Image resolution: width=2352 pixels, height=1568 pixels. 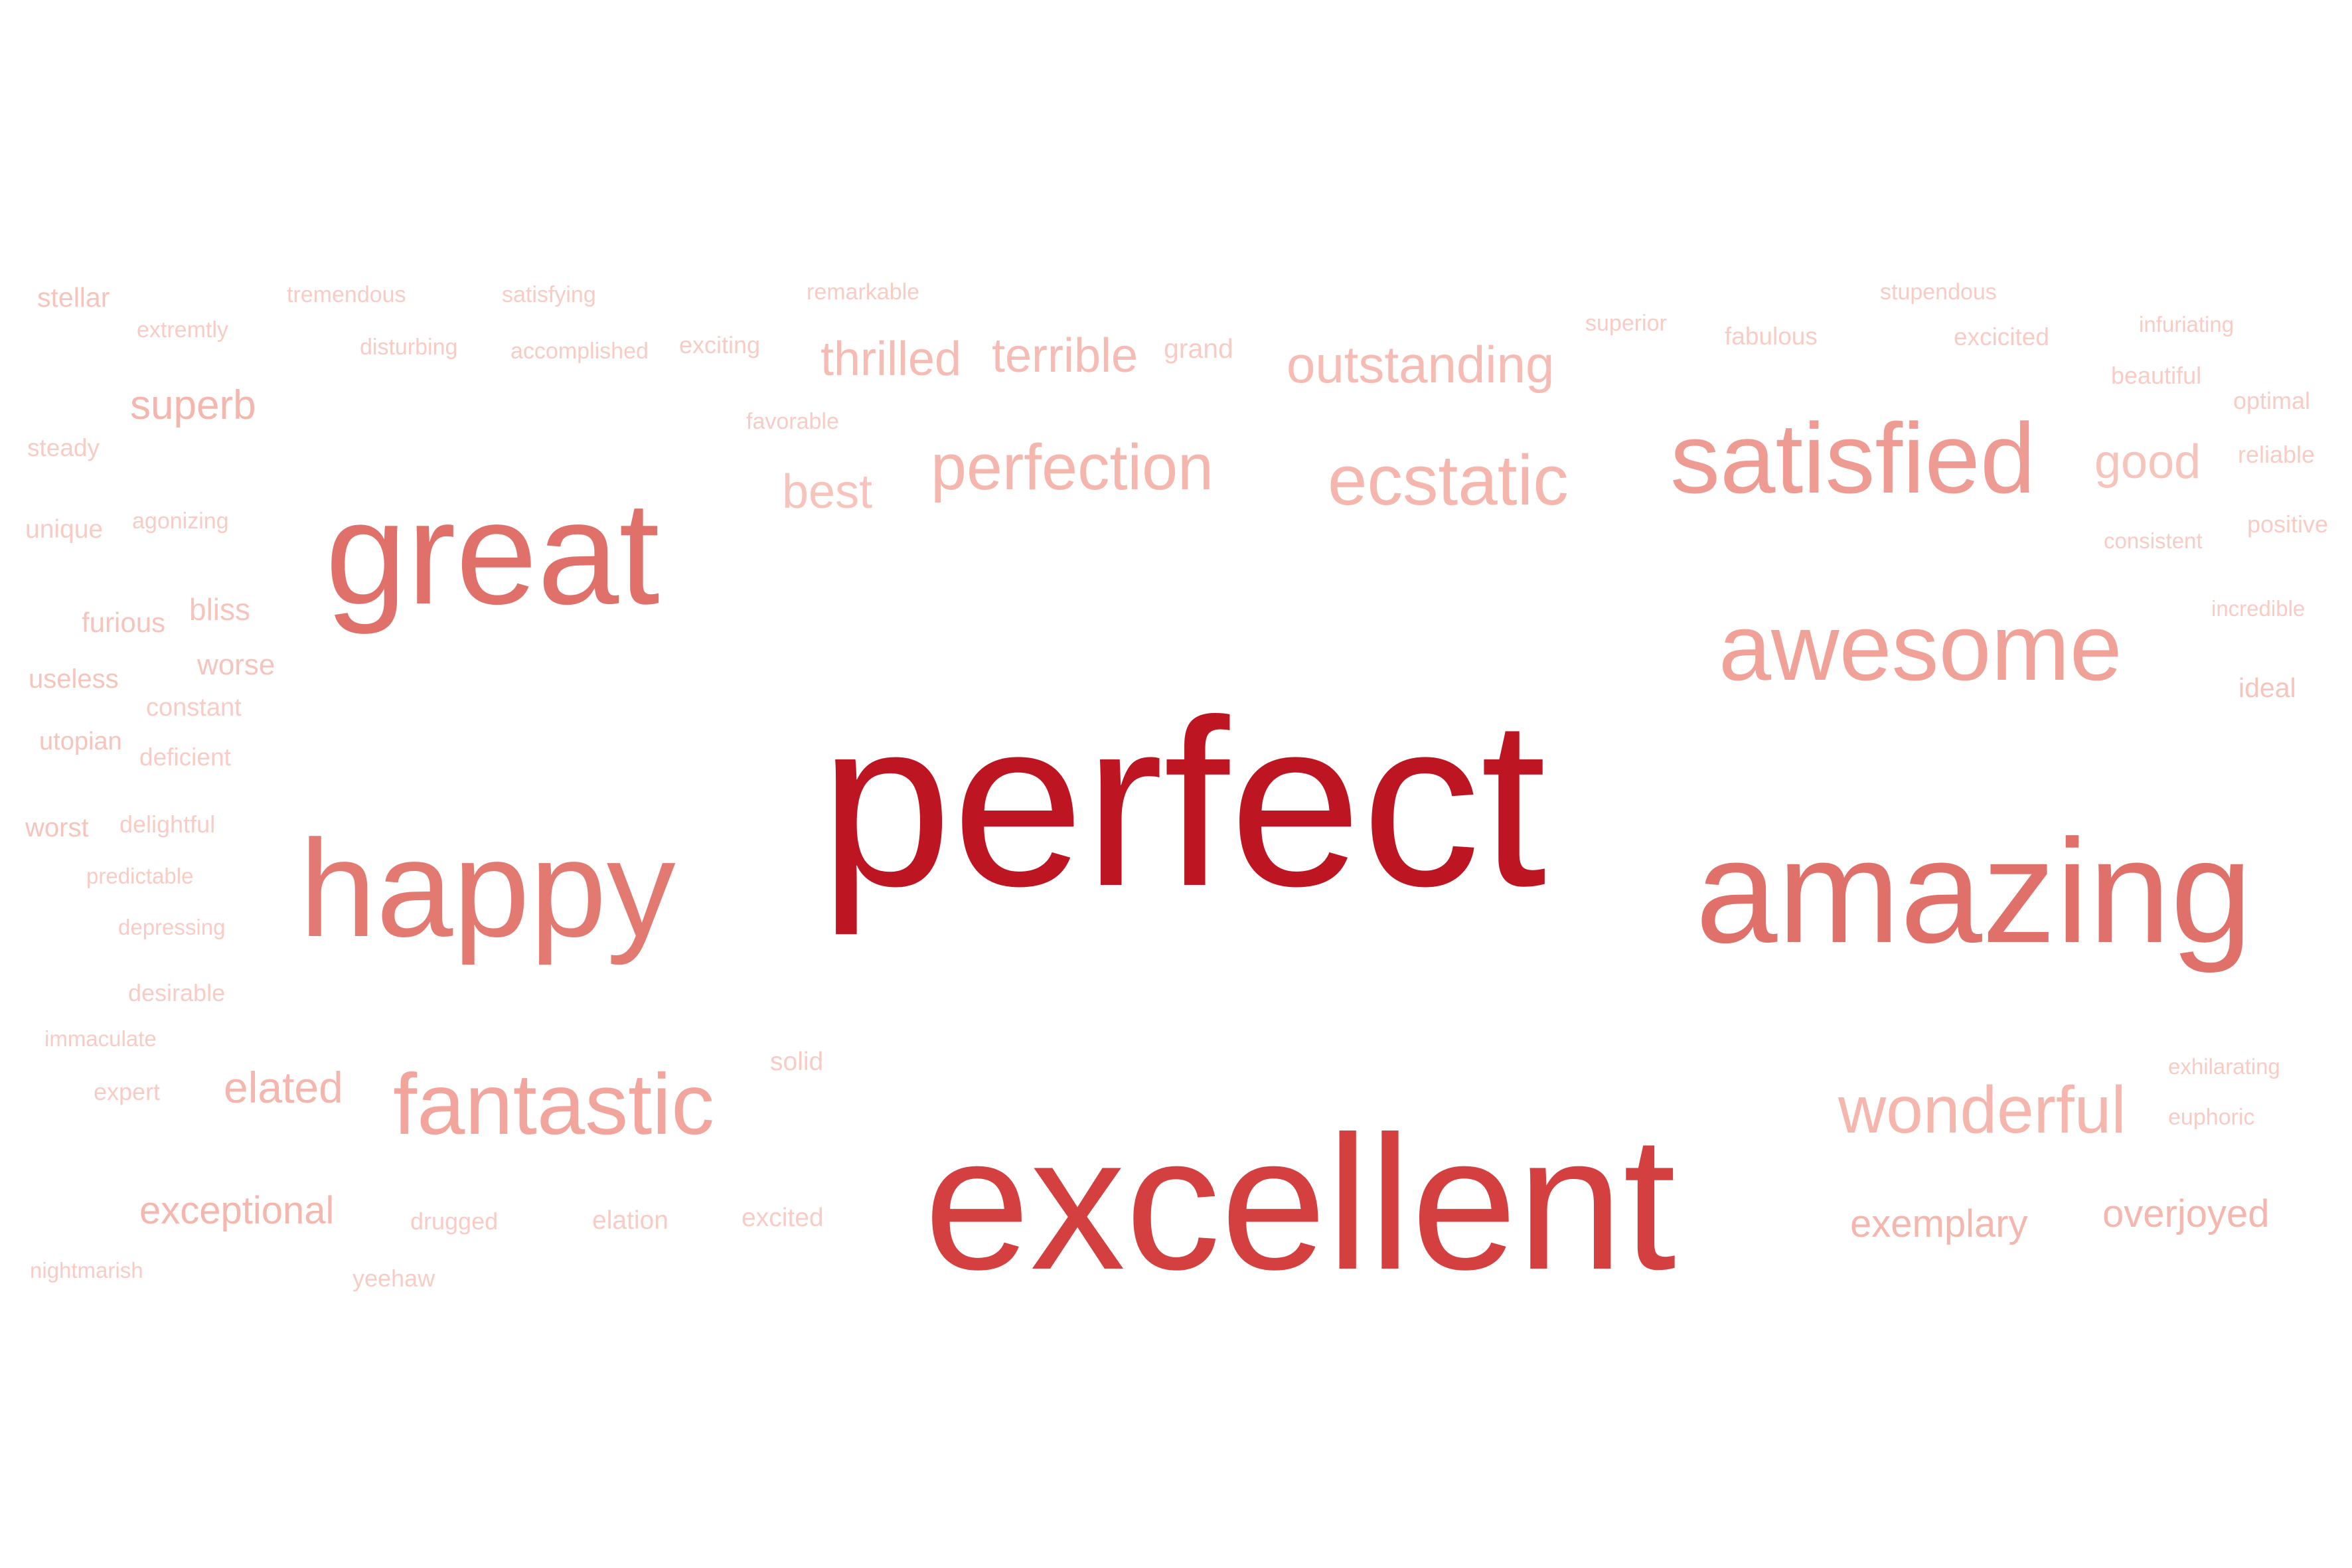 What do you see at coordinates (1939, 1224) in the screenshot?
I see `cloud-word-exemplary: exemplary` at bounding box center [1939, 1224].